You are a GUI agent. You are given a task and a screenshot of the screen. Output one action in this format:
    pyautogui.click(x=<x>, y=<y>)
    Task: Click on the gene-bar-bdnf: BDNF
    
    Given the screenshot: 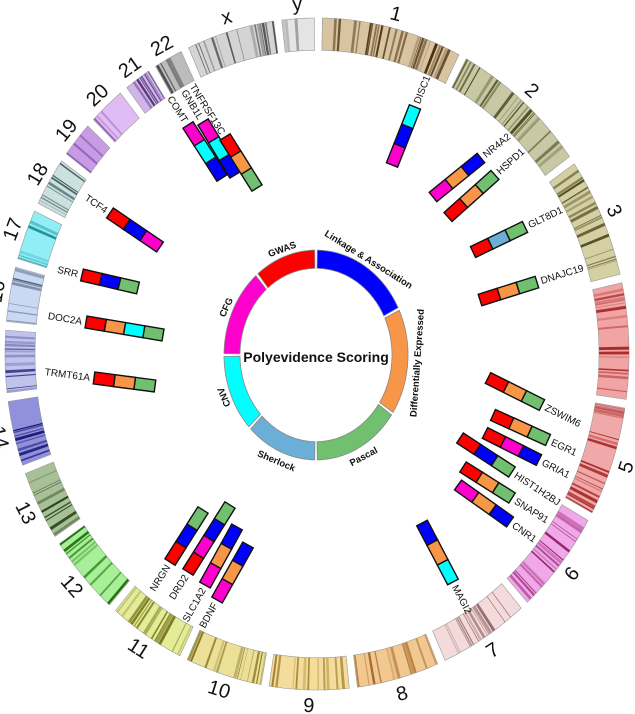 What is the action you would take?
    pyautogui.click(x=226, y=585)
    